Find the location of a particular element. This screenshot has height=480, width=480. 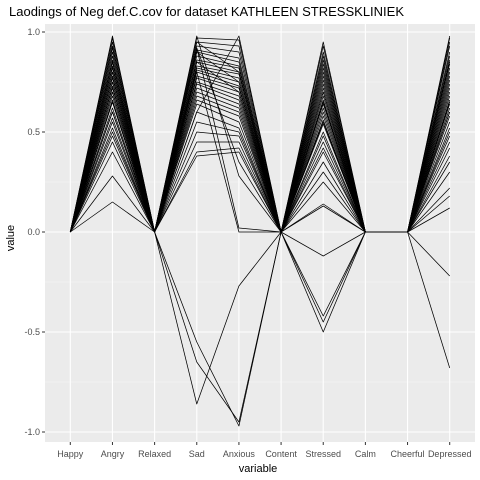

x-tick-label-angry: Angry is located at coordinates (113, 454).